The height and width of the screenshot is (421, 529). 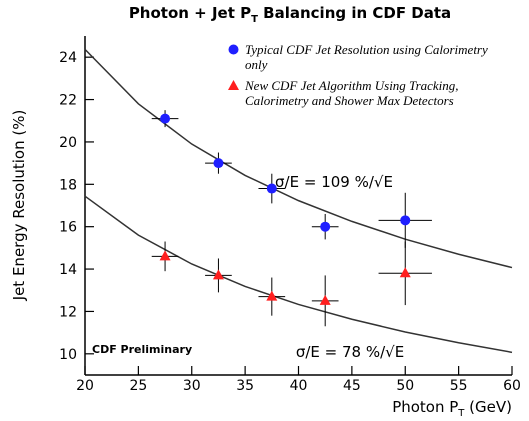 What do you see at coordinates (142, 349) in the screenshot?
I see `annotation: CDF Preliminary` at bounding box center [142, 349].